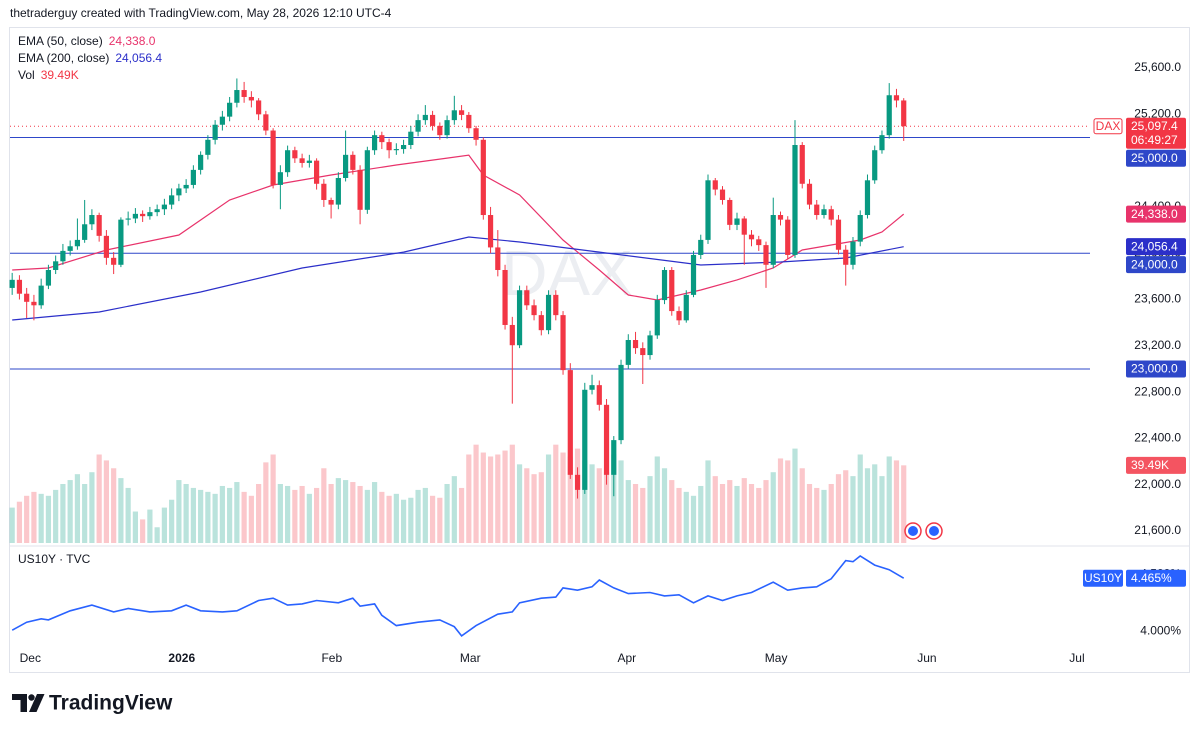 Image resolution: width=1200 pixels, height=733 pixels. Describe the element at coordinates (1157, 299) in the screenshot. I see `y-tick-label: 23,600.0` at that location.